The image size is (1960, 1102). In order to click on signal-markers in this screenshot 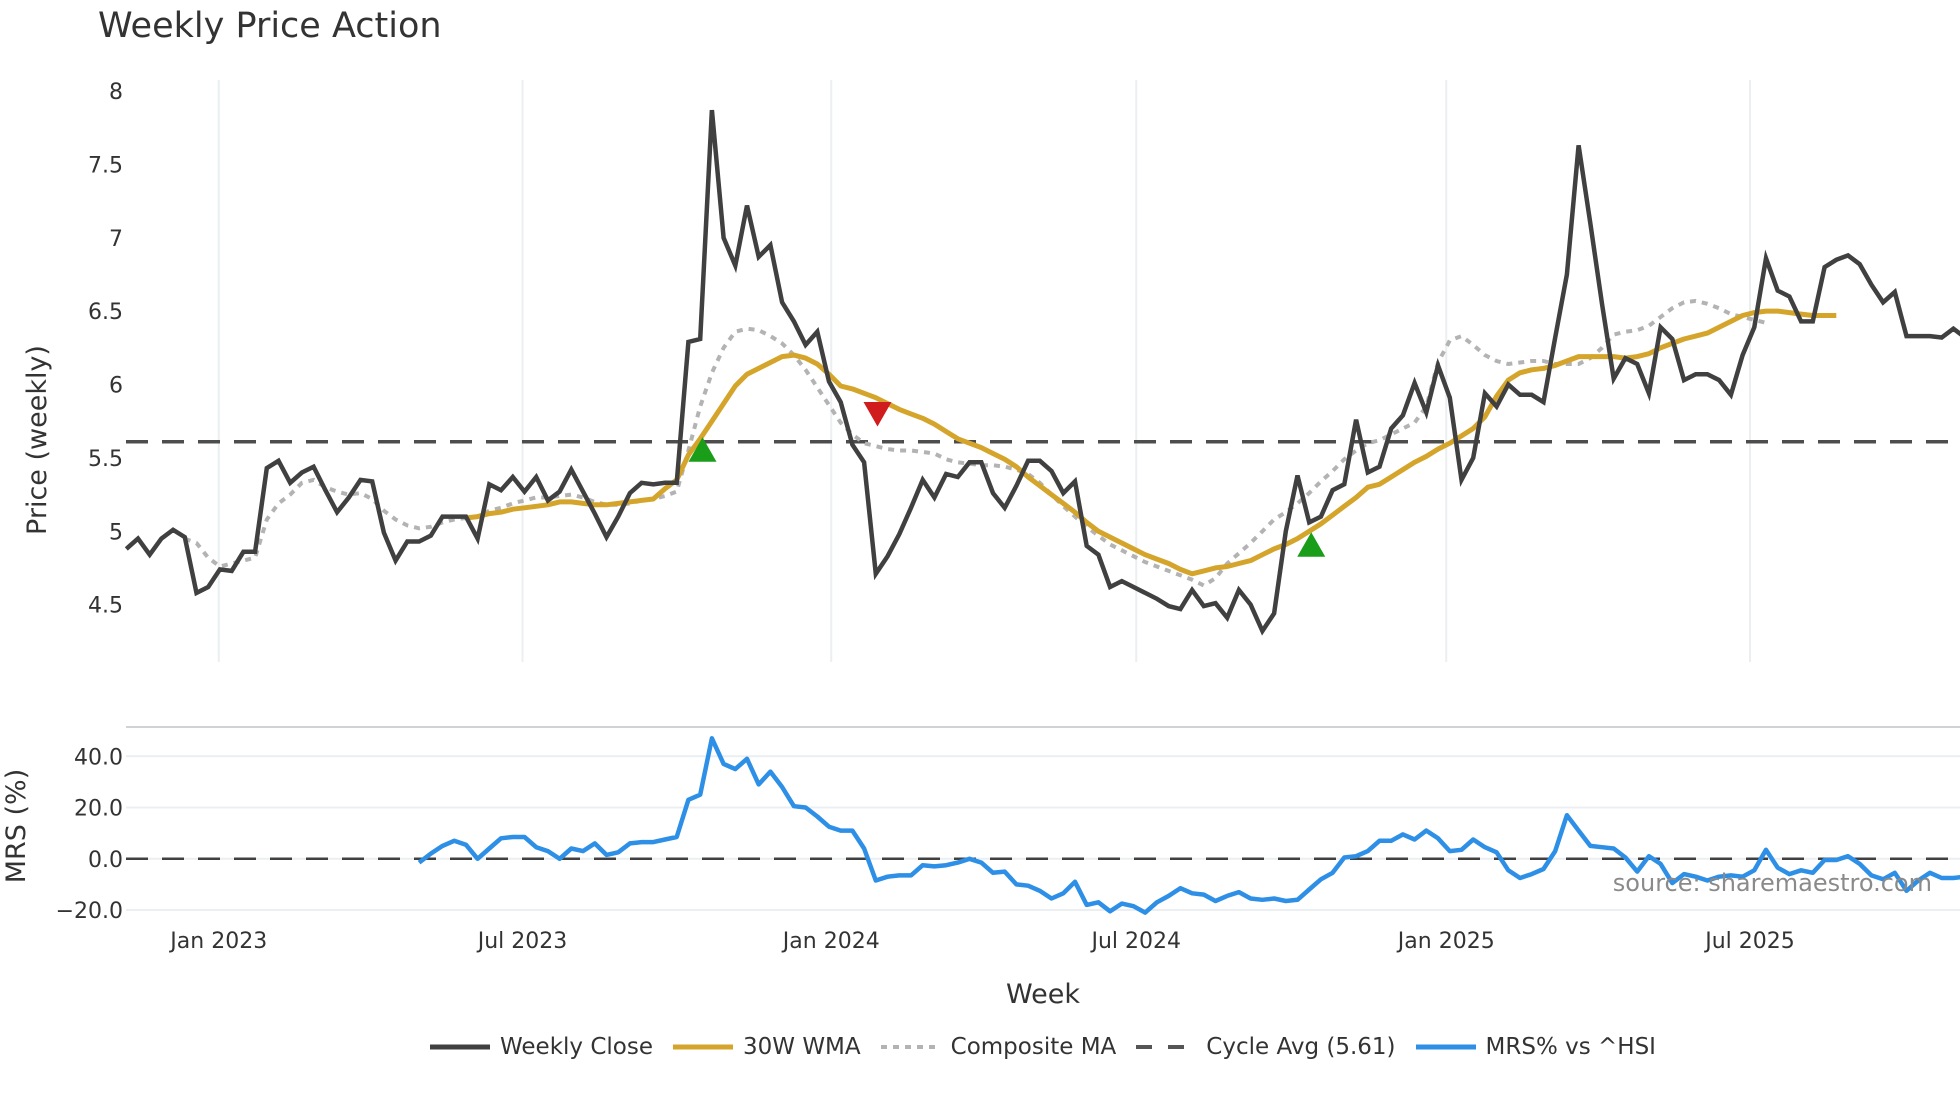, I will do `click(1007, 479)`.